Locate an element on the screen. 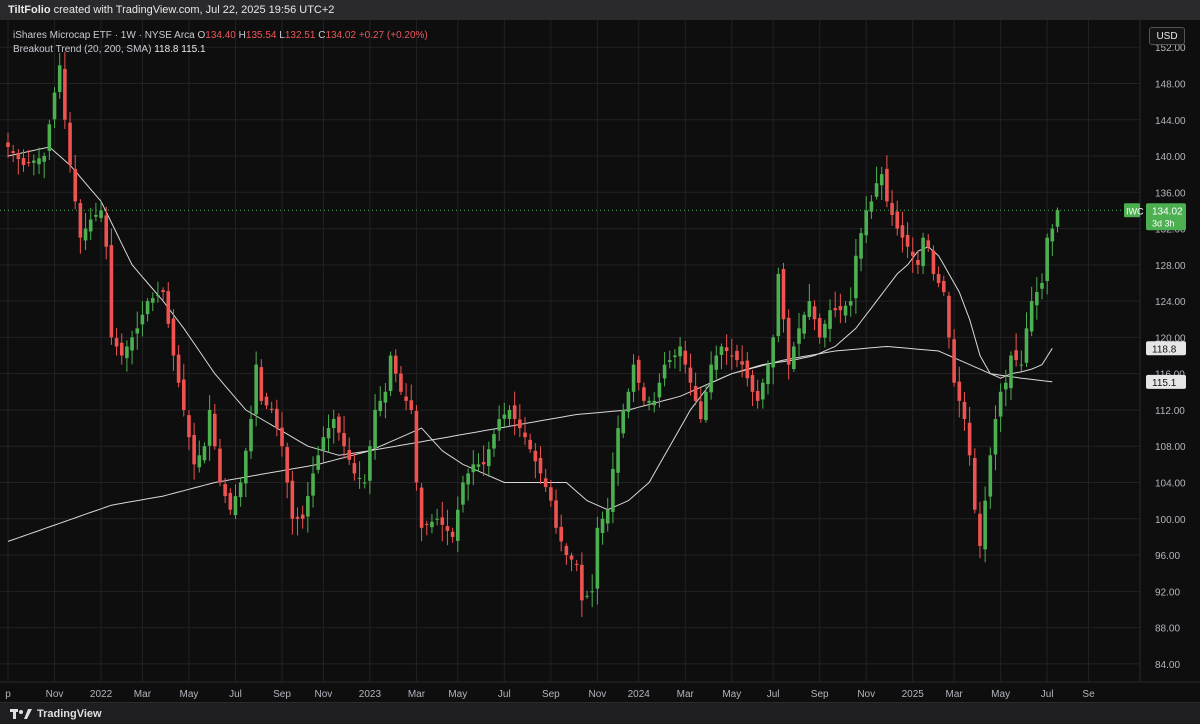  time-tick-label: Jul is located at coordinates (235, 694).